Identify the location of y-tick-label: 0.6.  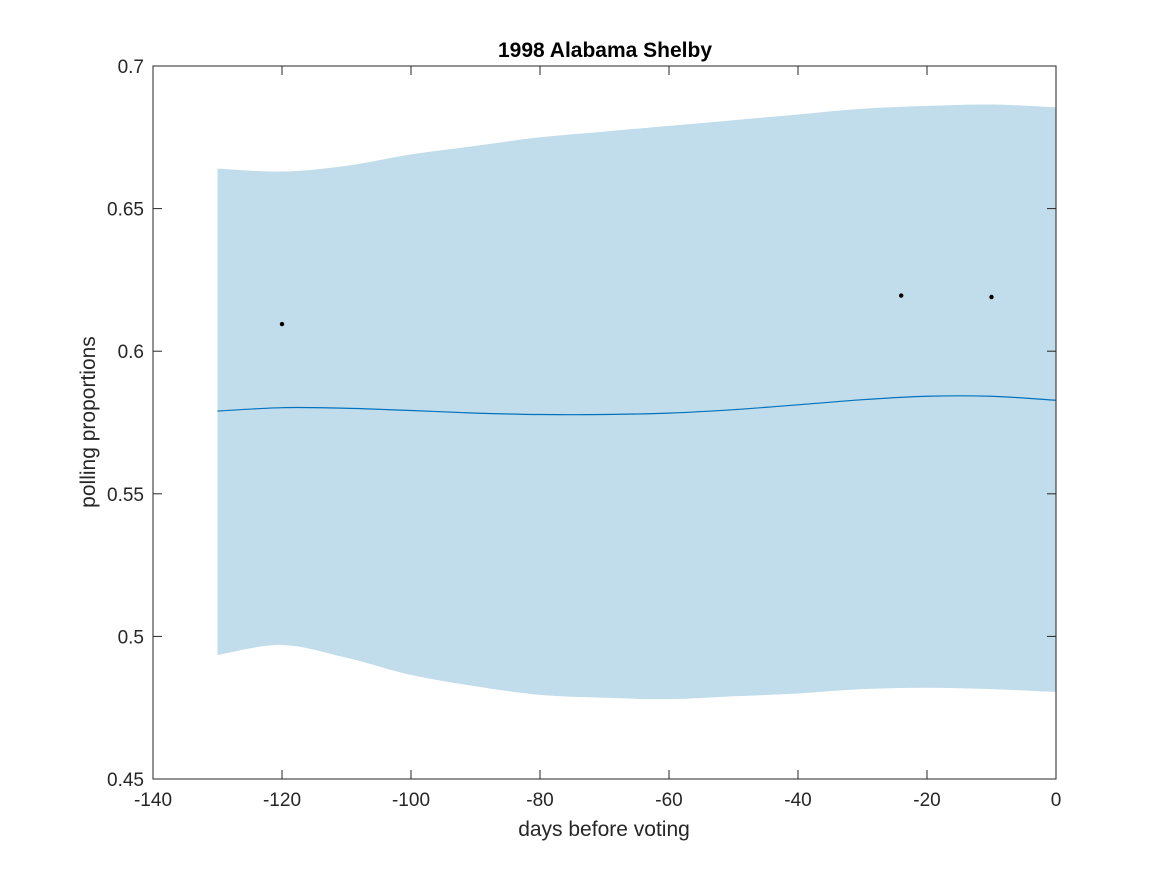
(131, 352).